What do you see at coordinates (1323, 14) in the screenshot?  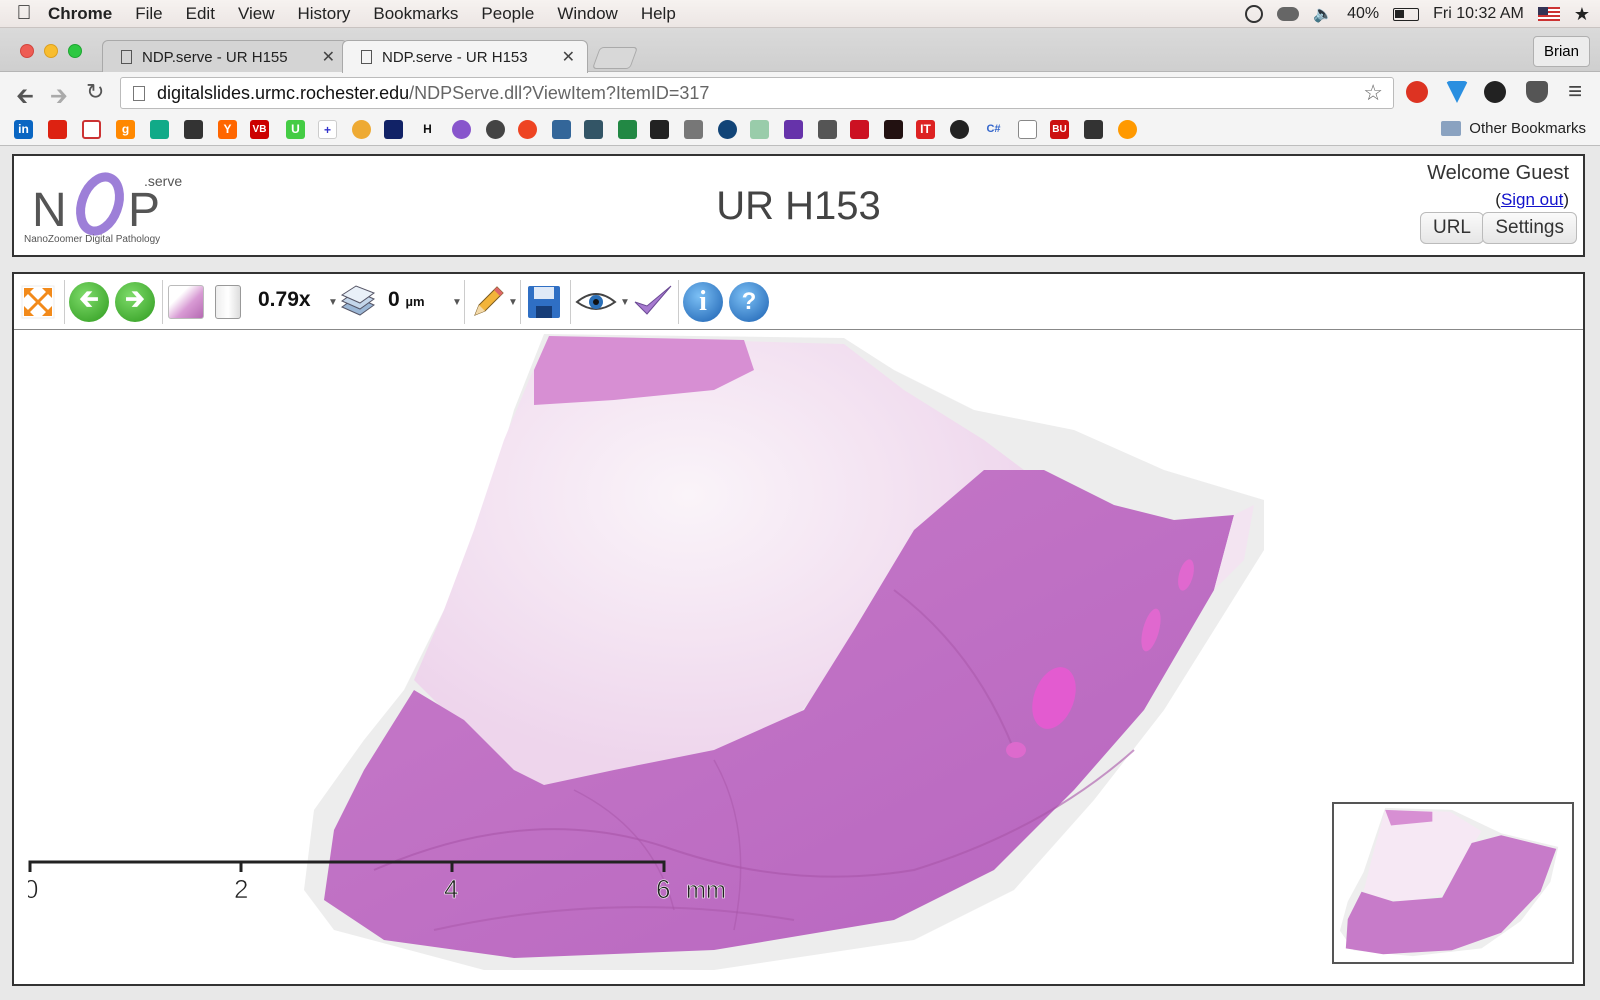 I see `volume-icon: 🔈` at bounding box center [1323, 14].